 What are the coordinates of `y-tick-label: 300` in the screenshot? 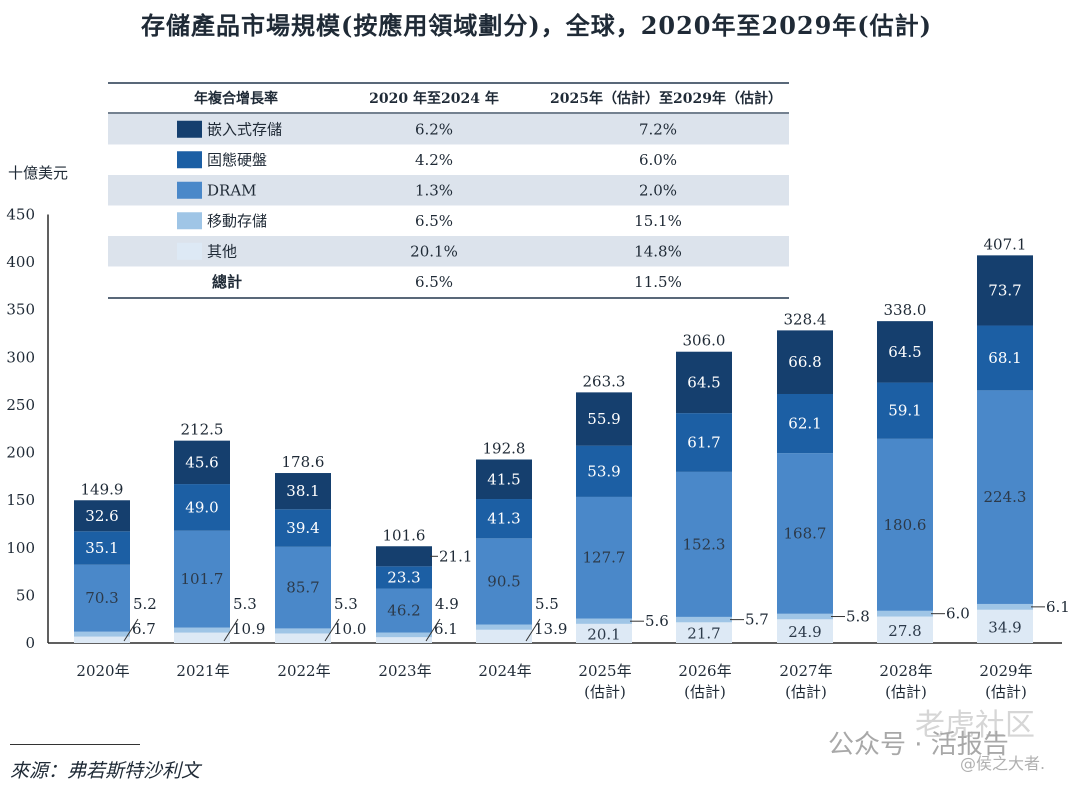 It's located at (20, 357).